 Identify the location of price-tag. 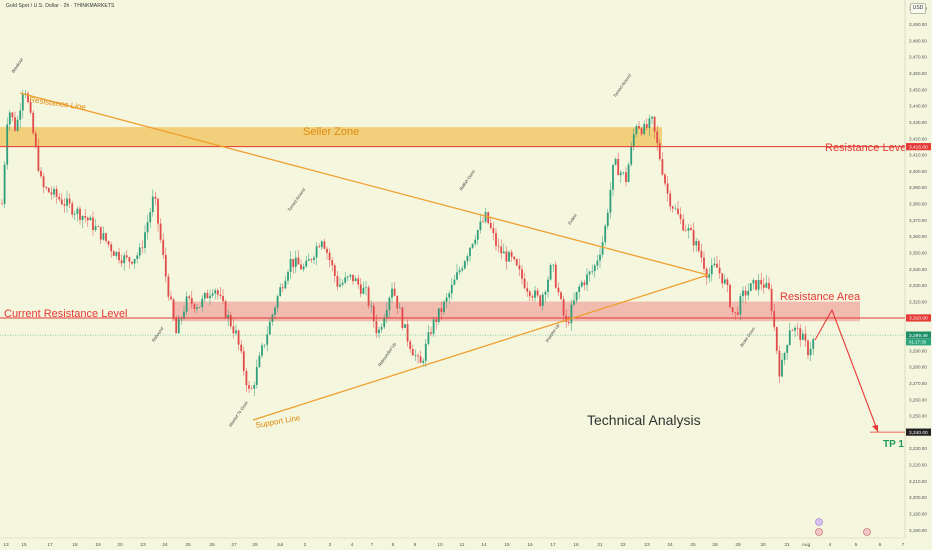
(918, 318).